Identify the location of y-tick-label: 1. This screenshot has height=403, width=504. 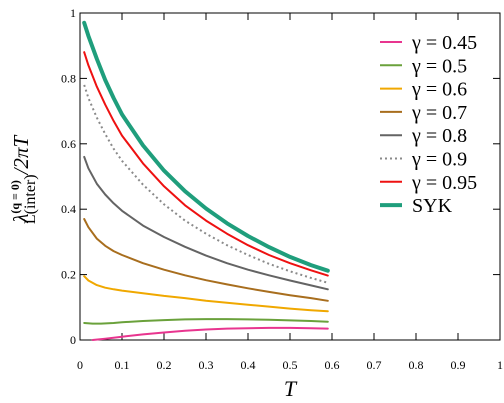
(73, 13).